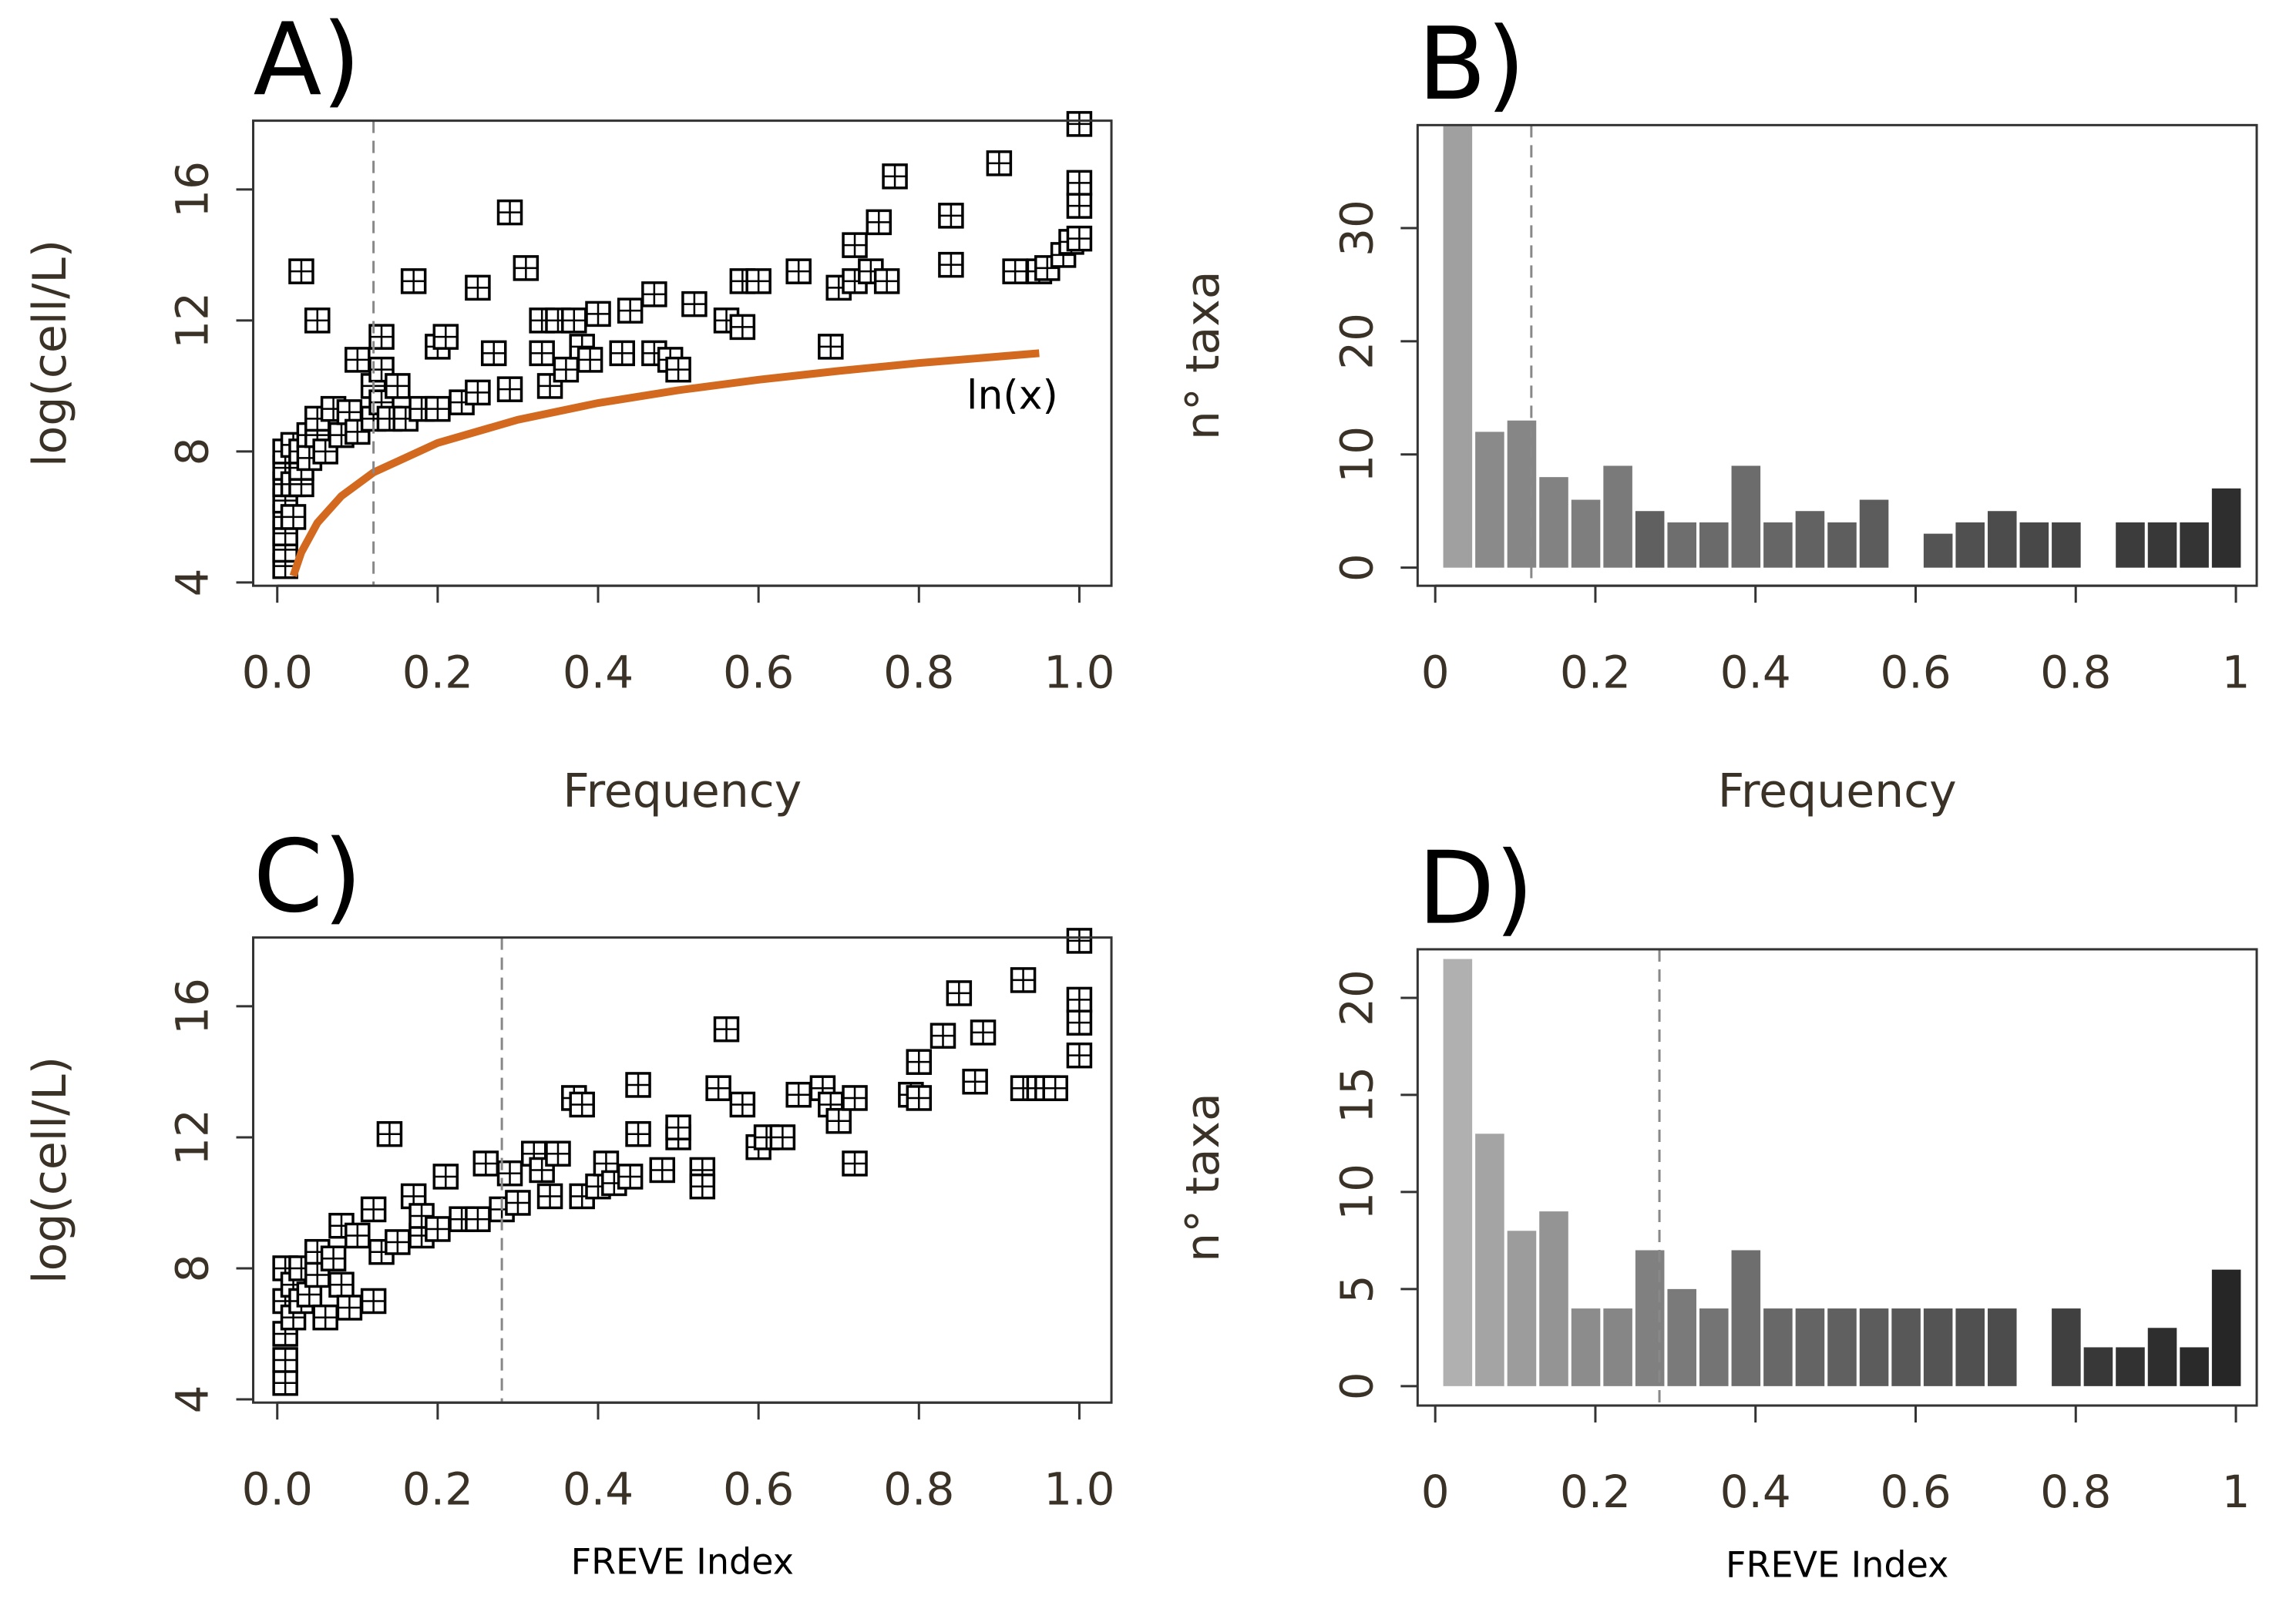 The image size is (2296, 1602). Describe the element at coordinates (193, 189) in the screenshot. I see `y-tick-label: 16` at that location.